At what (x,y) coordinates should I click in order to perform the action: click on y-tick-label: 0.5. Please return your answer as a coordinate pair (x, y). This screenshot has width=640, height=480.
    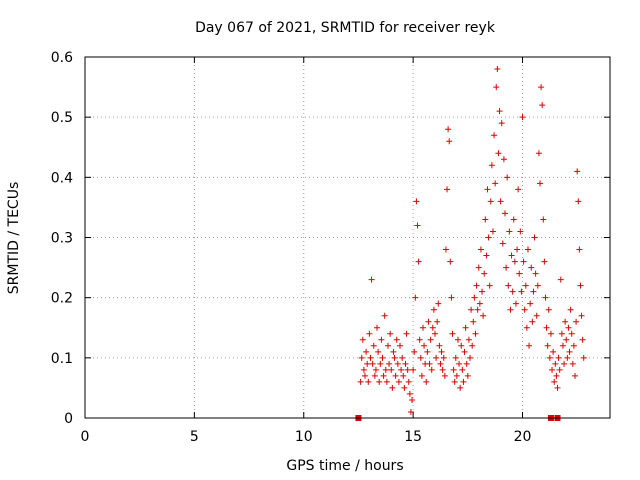
    Looking at the image, I should click on (62, 118).